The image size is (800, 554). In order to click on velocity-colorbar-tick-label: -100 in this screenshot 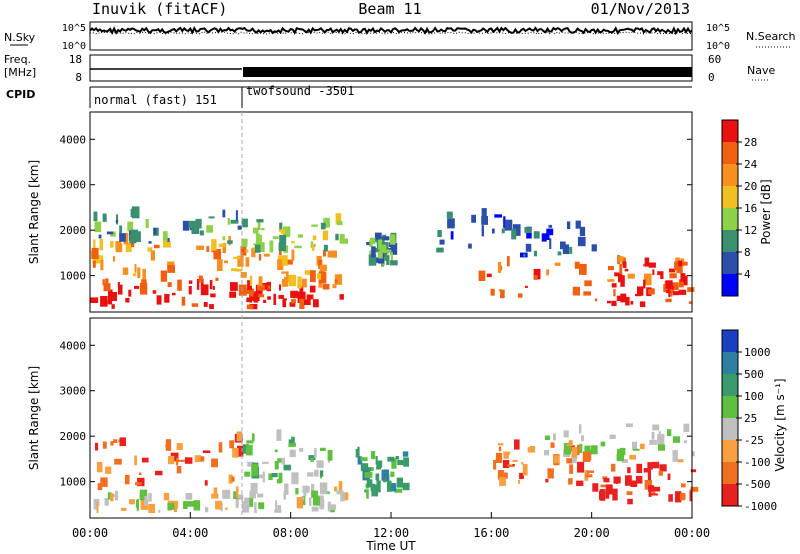, I will do `click(757, 462)`.